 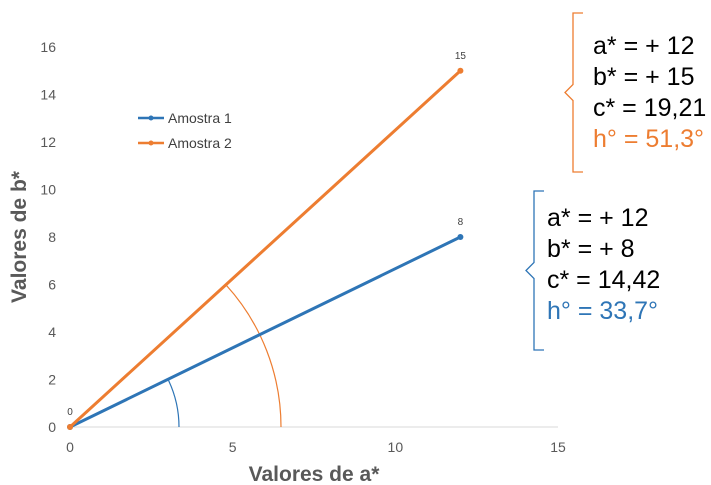 I want to click on annotation-line: h° = 33,7°, so click(x=602, y=311).